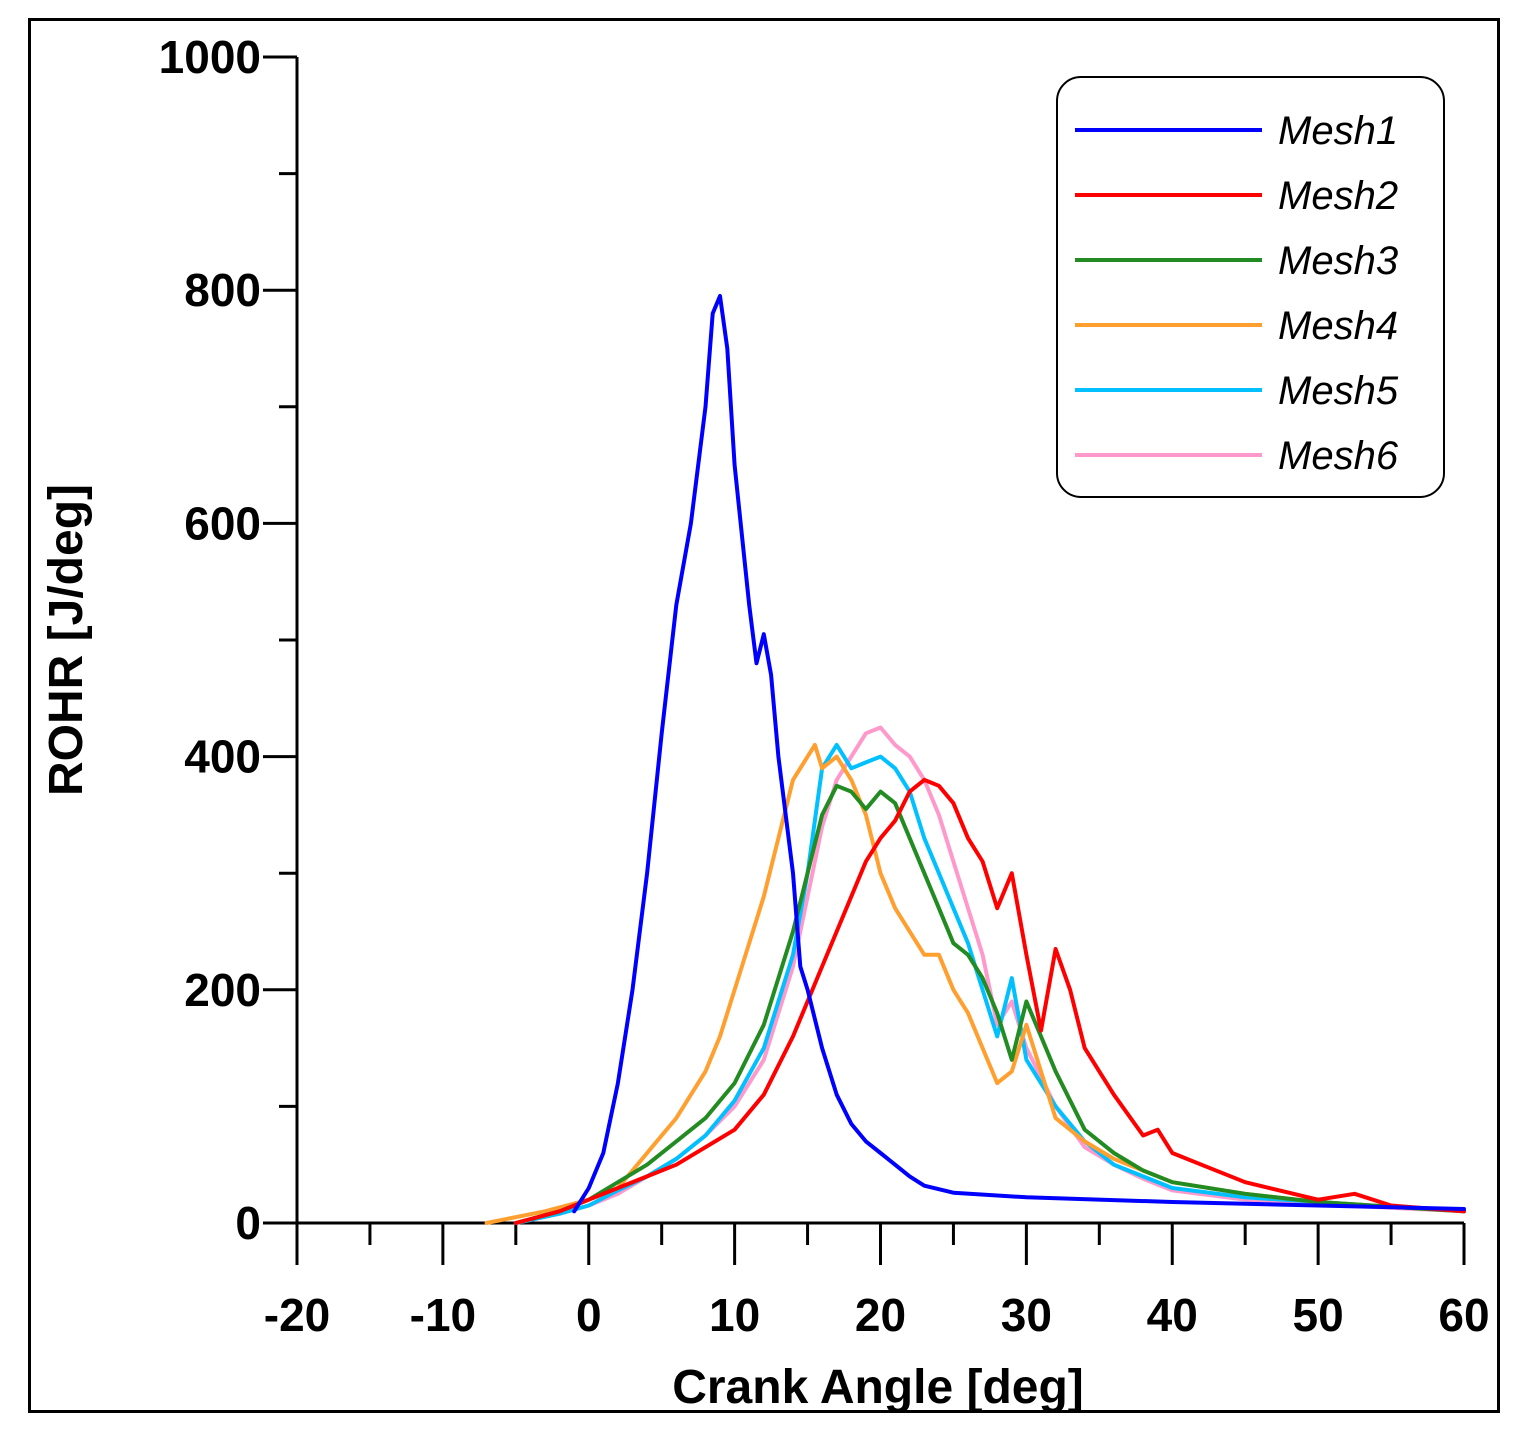 The height and width of the screenshot is (1439, 1519). I want to click on y-tick-label: 800, so click(222, 290).